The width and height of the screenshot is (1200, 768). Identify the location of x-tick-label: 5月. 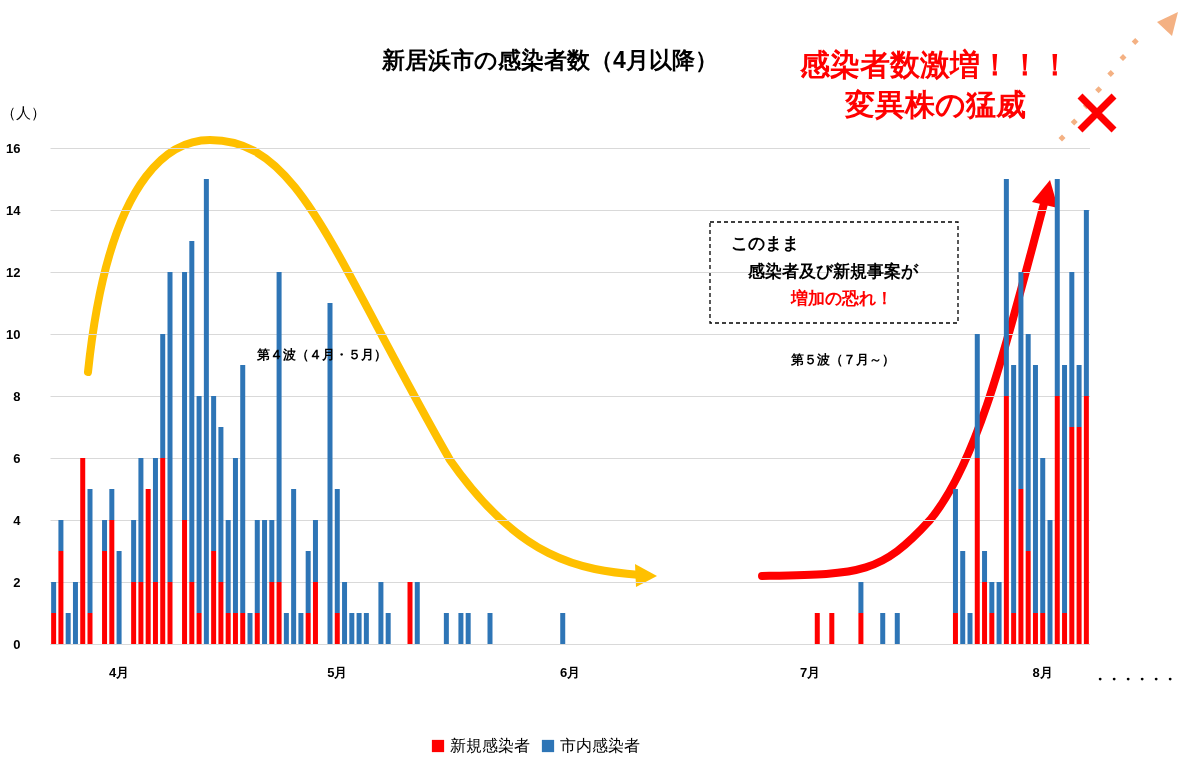
(337, 672).